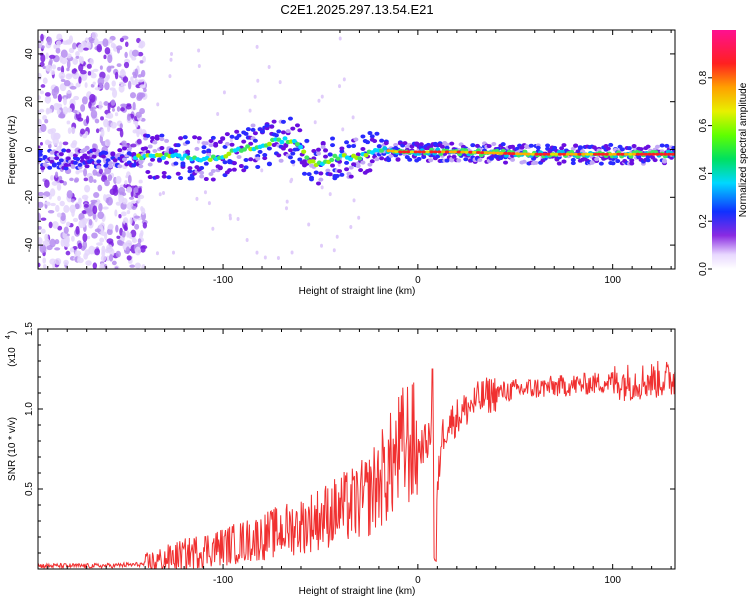  I want to click on spectrogram-ylabel: Frequency (Hz), so click(12, 150).